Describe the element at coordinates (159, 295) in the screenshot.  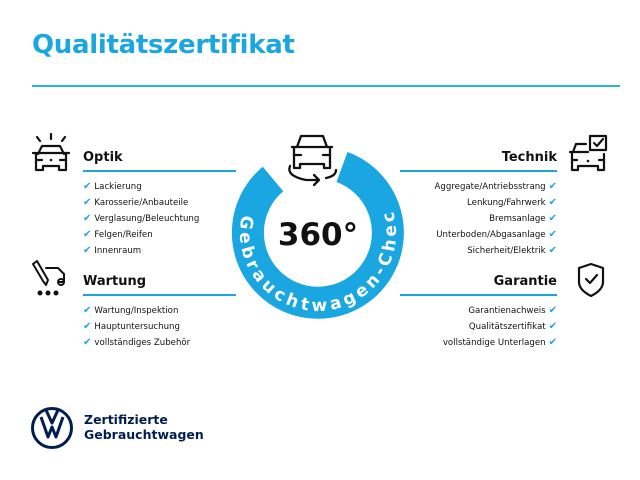
I see `wartung-divider` at that location.